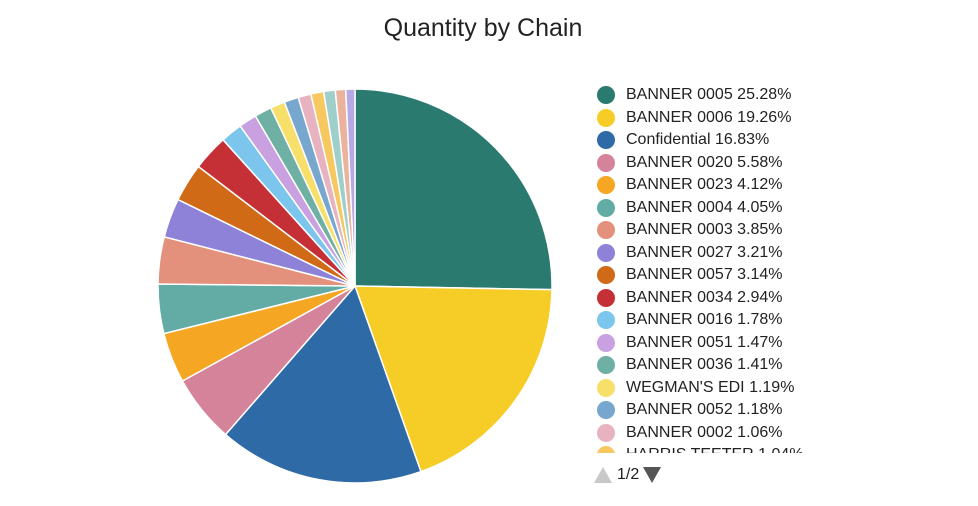 The height and width of the screenshot is (506, 978). What do you see at coordinates (710, 387) in the screenshot?
I see `legend-label: WEGMAN'S EDI 1.19%` at bounding box center [710, 387].